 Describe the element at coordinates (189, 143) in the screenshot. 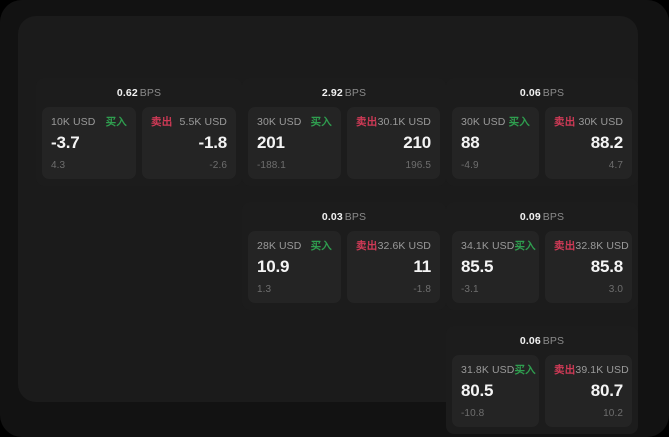

I see `sell-side: 卖出 5.5K USD -1.8 -2.6` at that location.